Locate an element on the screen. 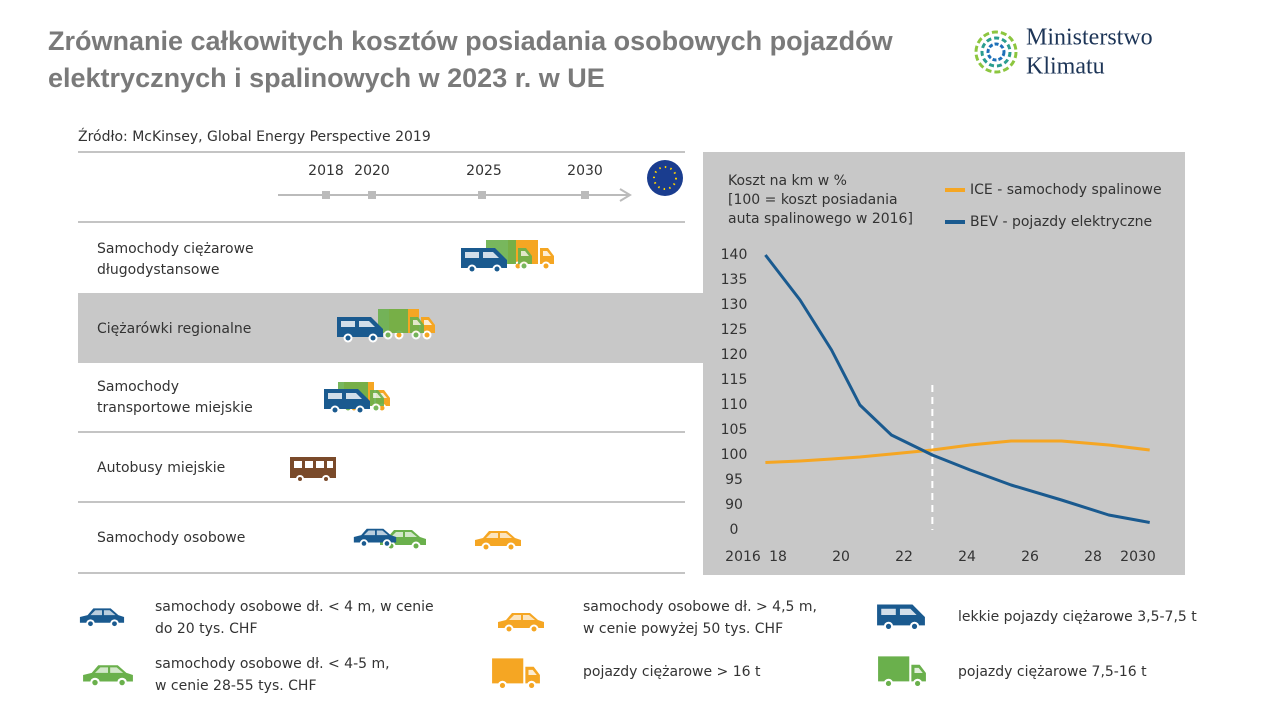  y-tick-label: 135 is located at coordinates (734, 280).